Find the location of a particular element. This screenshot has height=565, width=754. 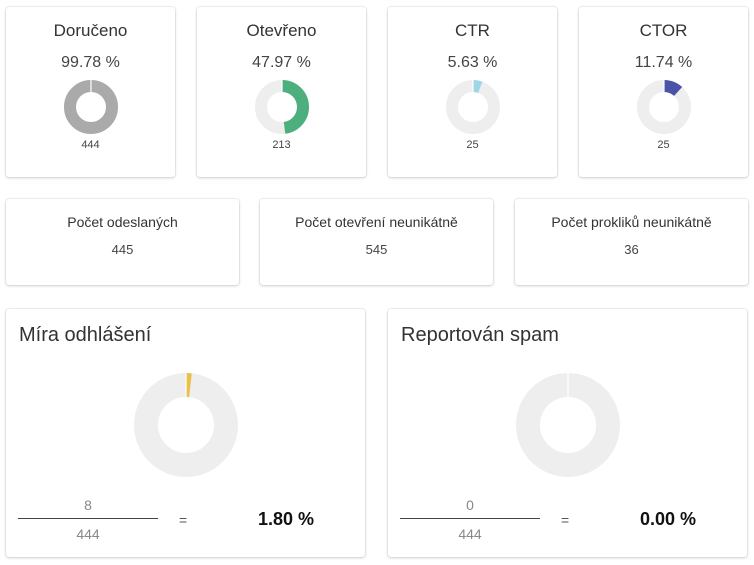

stat-value: 445 is located at coordinates (122, 249).